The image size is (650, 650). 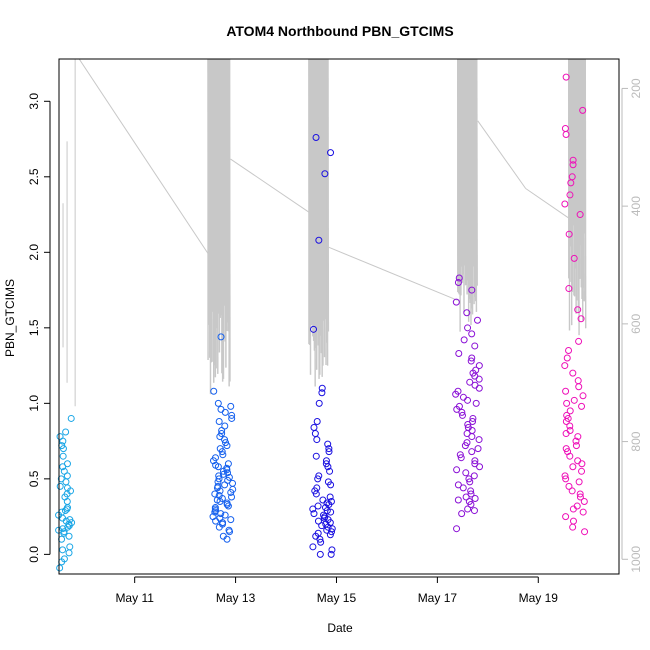 I want to click on y2-tick-label: 600, so click(x=636, y=324).